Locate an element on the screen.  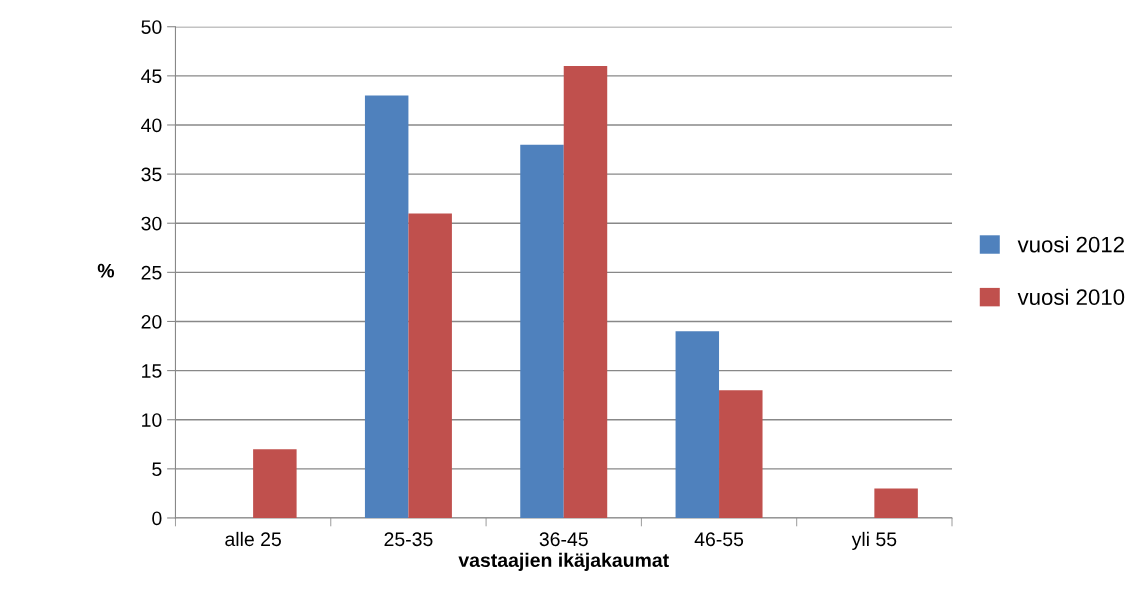
y-tick-label: 25 is located at coordinates (151, 272).